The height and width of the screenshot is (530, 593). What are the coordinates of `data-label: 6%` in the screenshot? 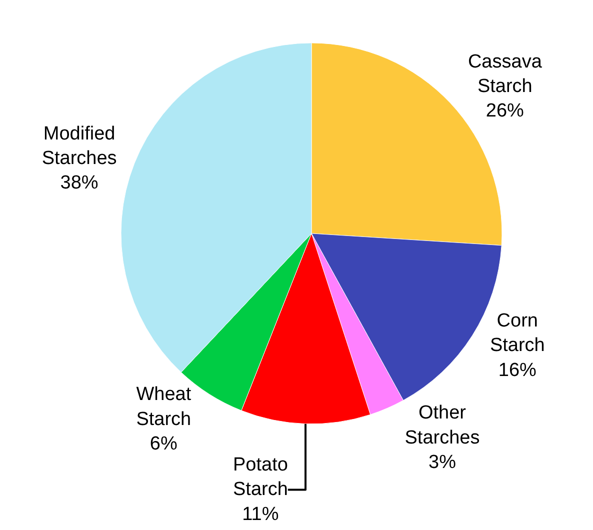 It's located at (164, 444).